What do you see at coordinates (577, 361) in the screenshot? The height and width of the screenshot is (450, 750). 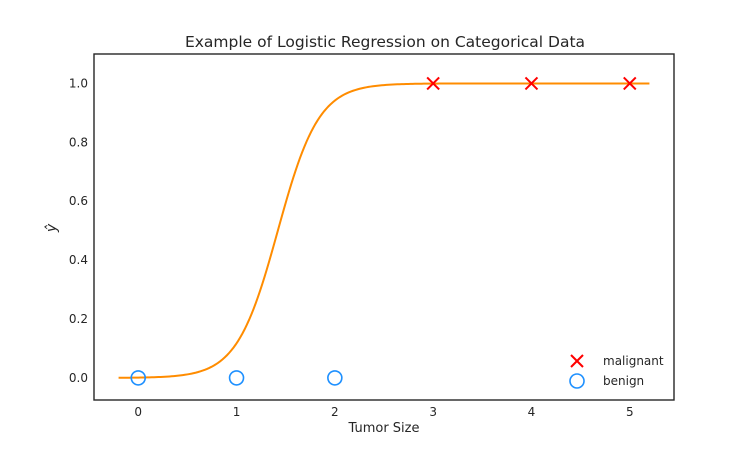 I see `legend-marker-malignant` at bounding box center [577, 361].